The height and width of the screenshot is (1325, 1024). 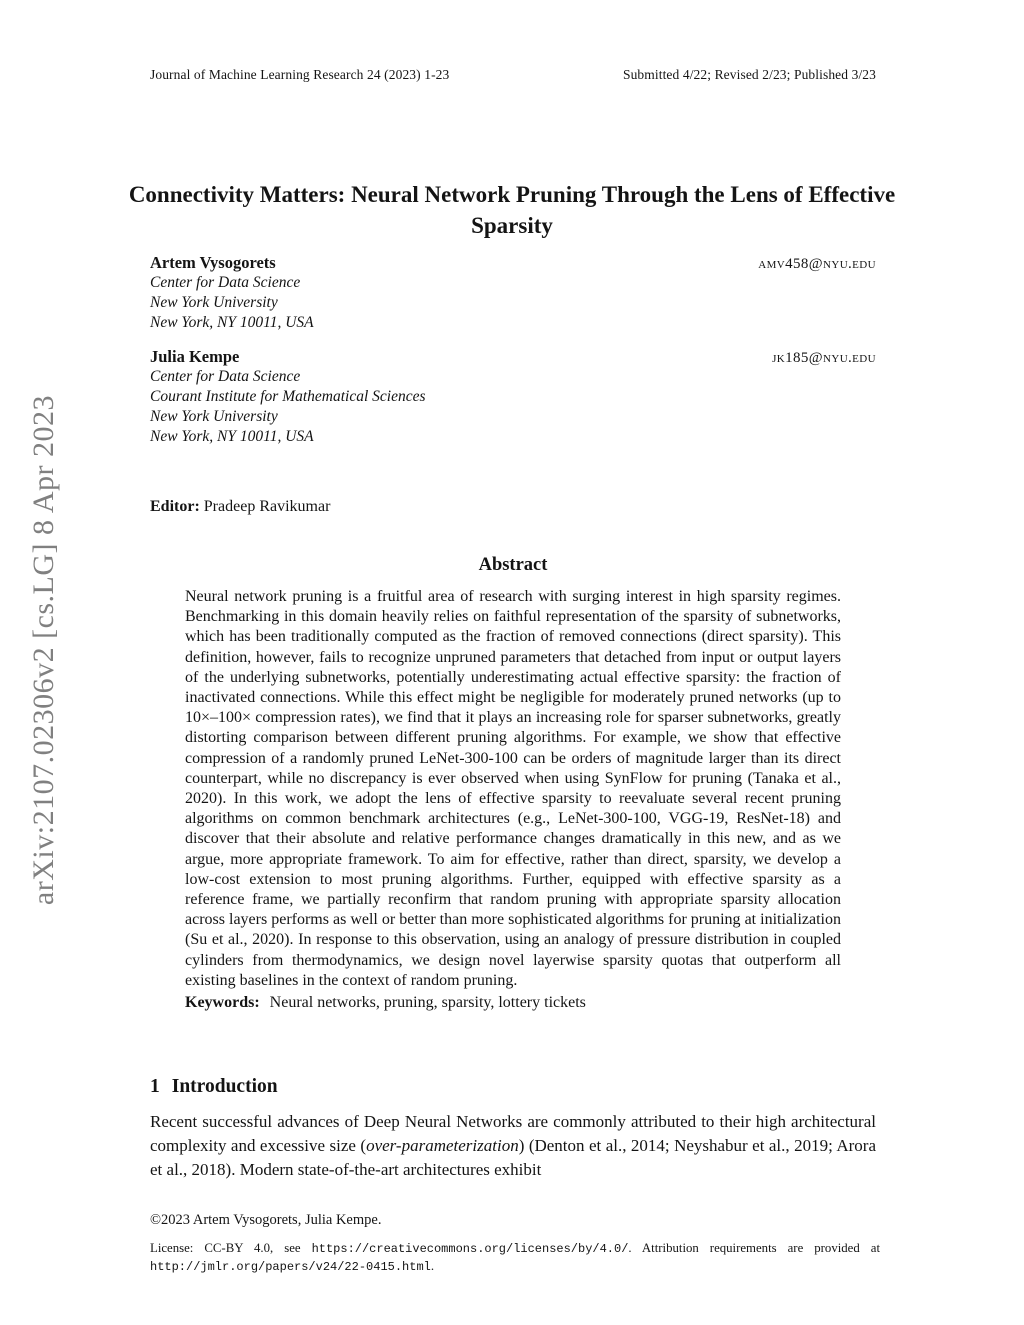 I want to click on paper-url: http://jmlr.org/papers/v24/22-0415.html, so click(x=290, y=1267).